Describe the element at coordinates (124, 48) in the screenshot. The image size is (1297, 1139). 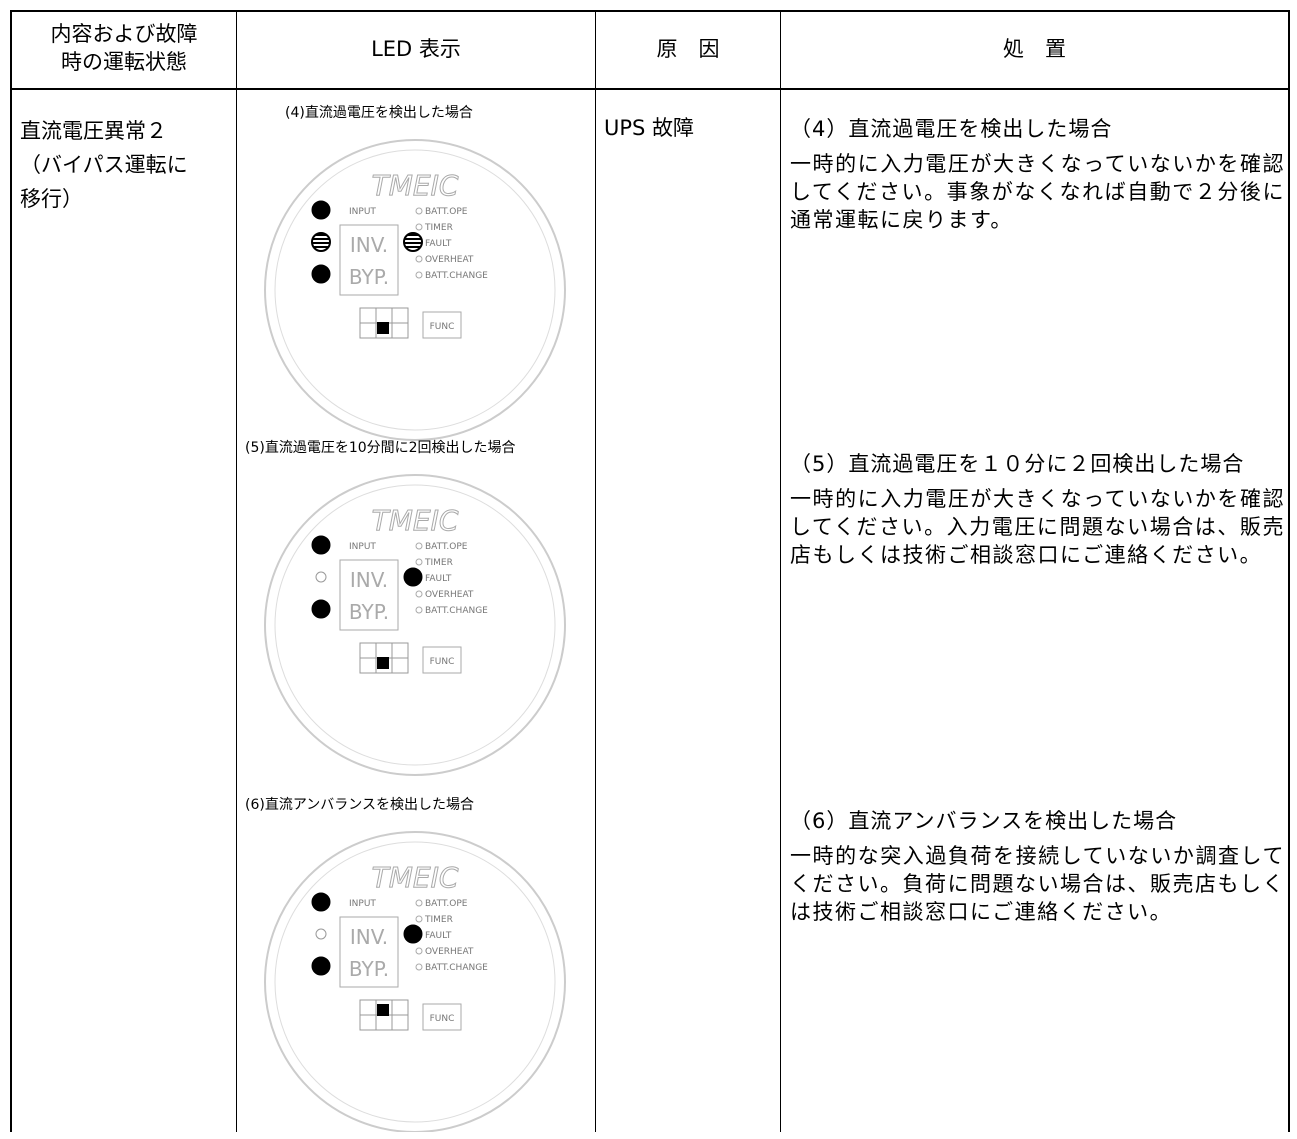
I see `header: 内容および故障 時の運転状態` at that location.